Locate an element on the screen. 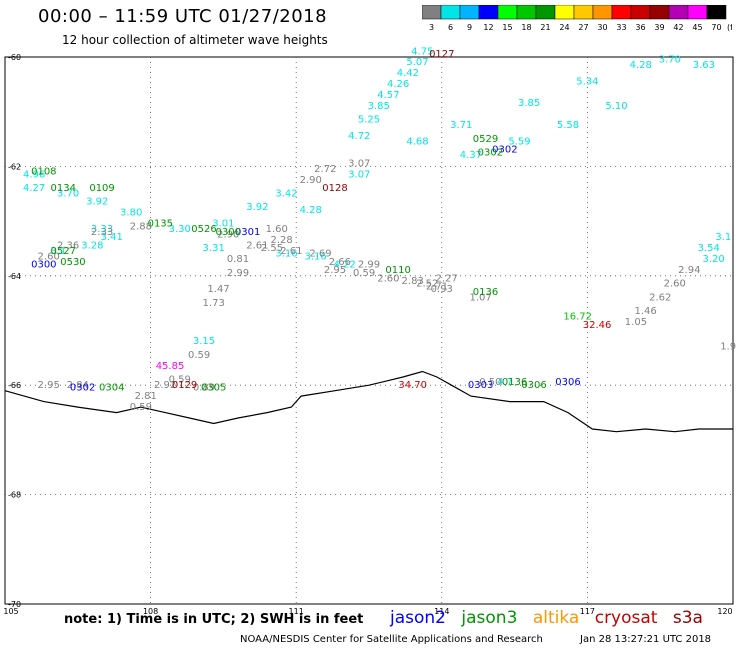 The image size is (740, 650). map-value-label: 4.22 is located at coordinates (345, 265).